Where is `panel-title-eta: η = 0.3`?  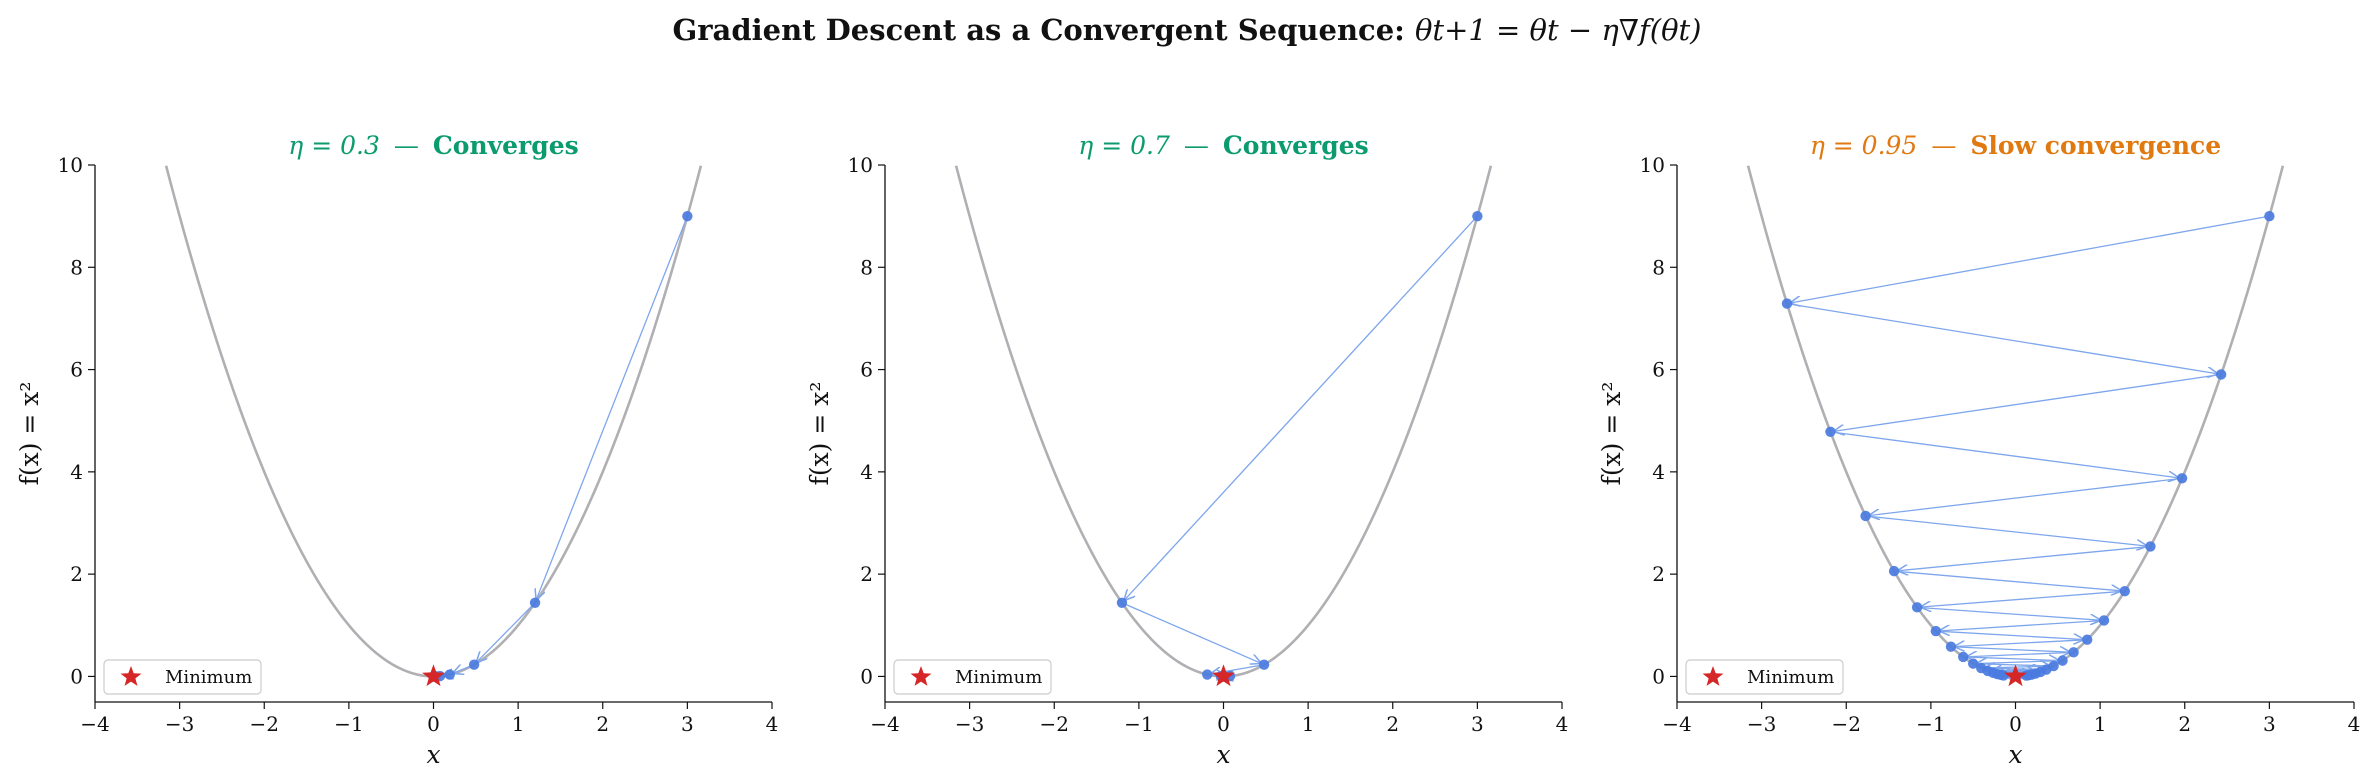 panel-title-eta: η = 0.3 is located at coordinates (334, 145).